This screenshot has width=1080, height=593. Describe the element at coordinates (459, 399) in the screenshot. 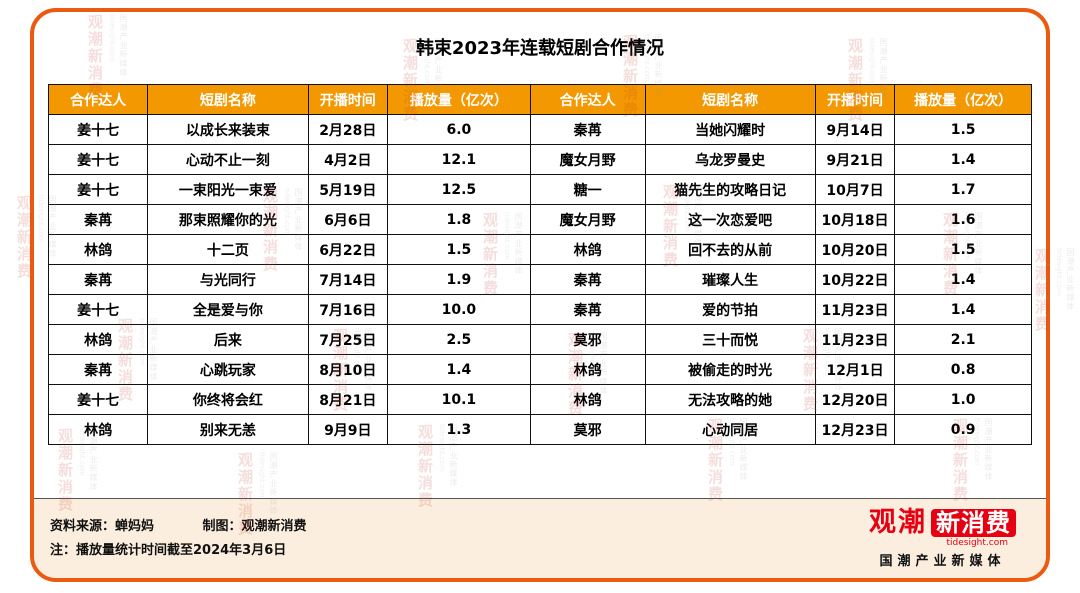

I see `play-count-cell: 10.1` at that location.